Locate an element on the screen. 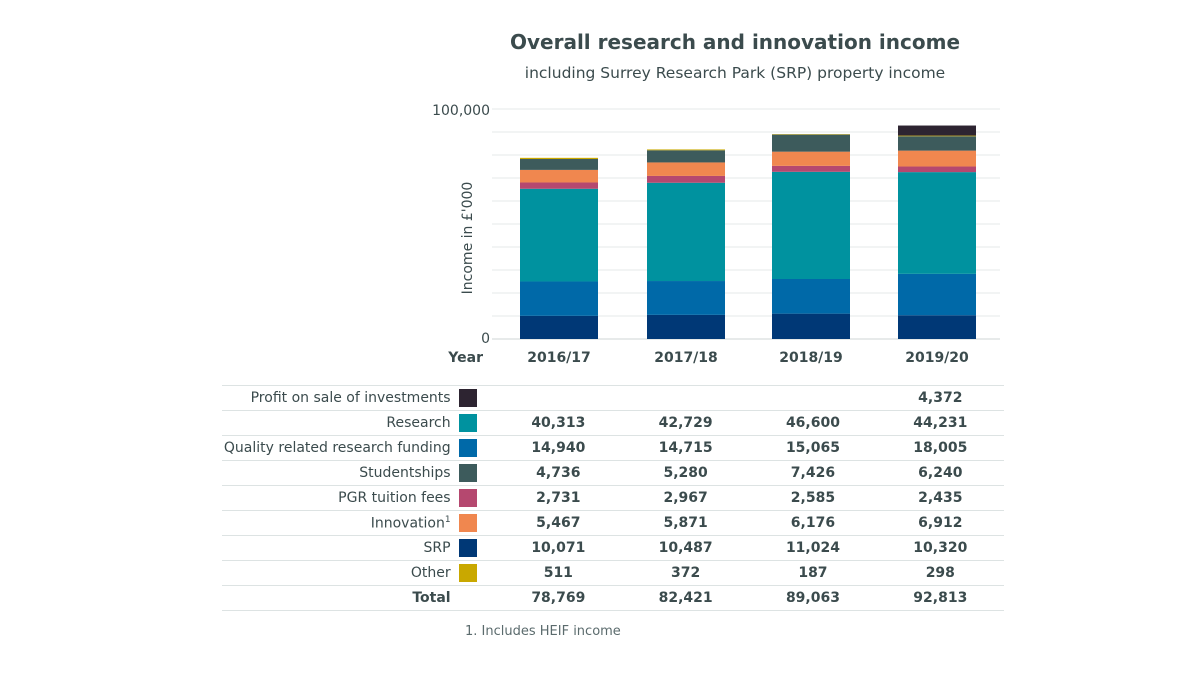 This screenshot has width=1200, height=675. value-cell: 2,435 is located at coordinates (940, 498).